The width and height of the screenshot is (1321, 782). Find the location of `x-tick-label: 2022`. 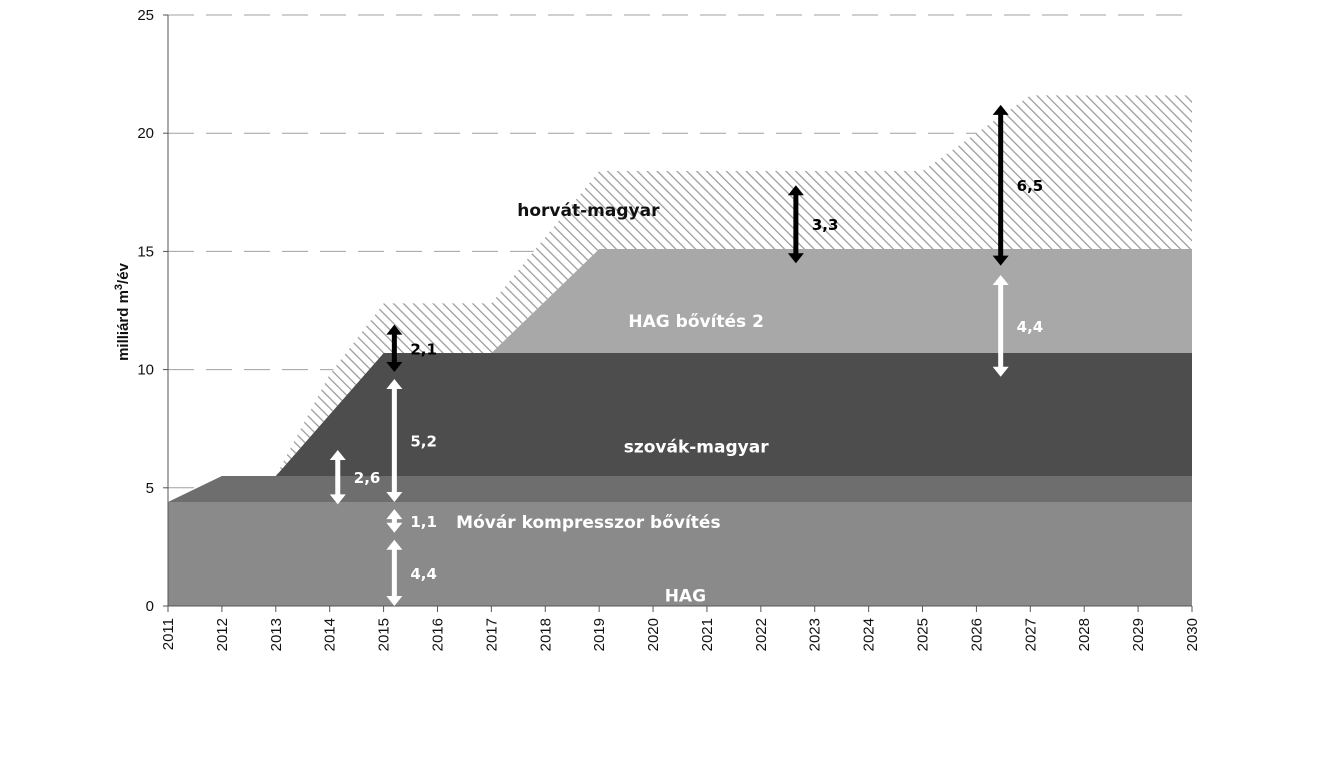

x-tick-label: 2022 is located at coordinates (761, 634).